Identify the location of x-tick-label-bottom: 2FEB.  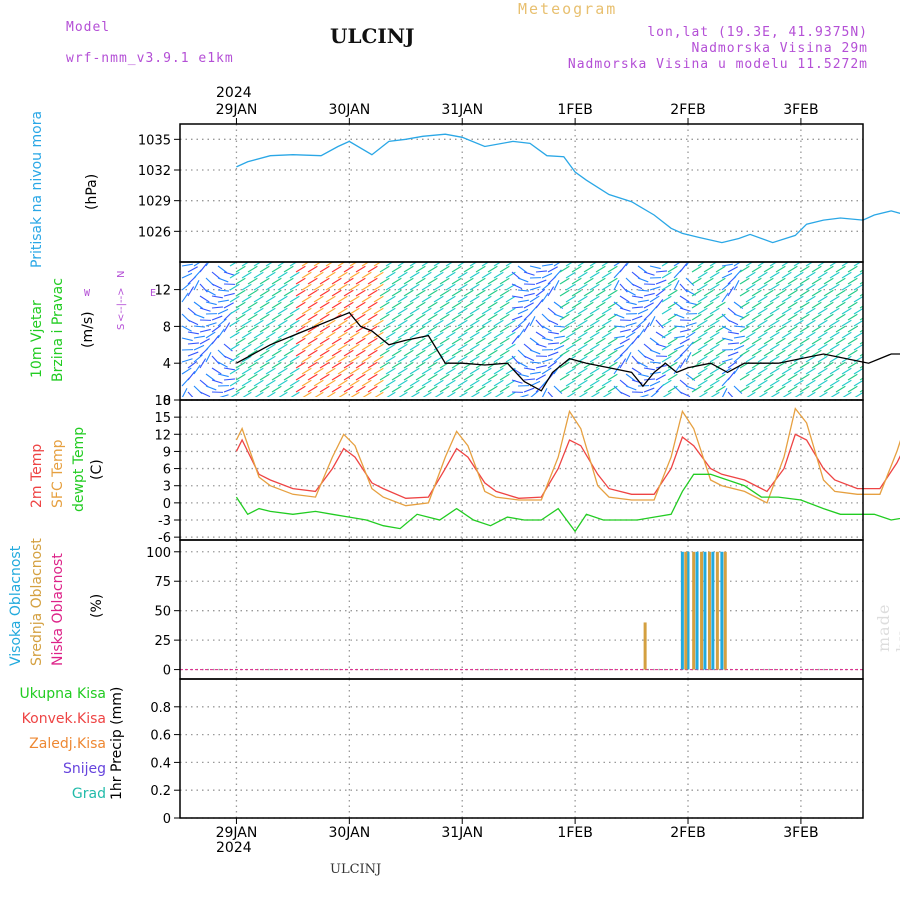
(687, 833).